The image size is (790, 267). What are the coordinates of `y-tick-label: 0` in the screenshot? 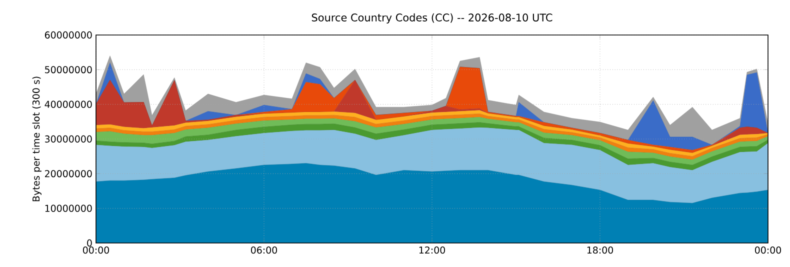 It's located at (89, 243).